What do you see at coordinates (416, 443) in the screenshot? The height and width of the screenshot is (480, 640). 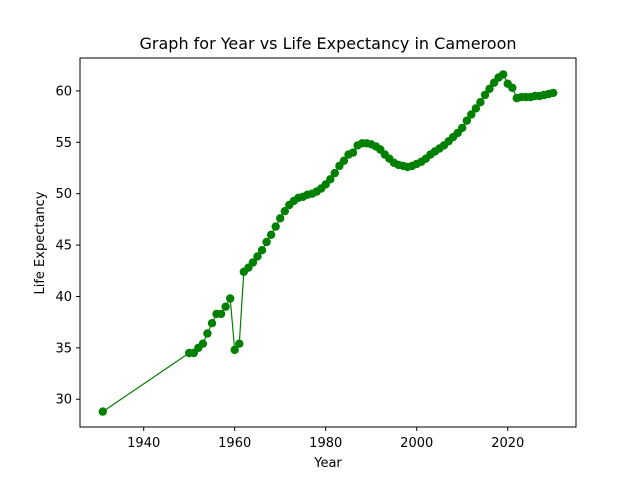 I see `x-tick-label: 2000` at bounding box center [416, 443].